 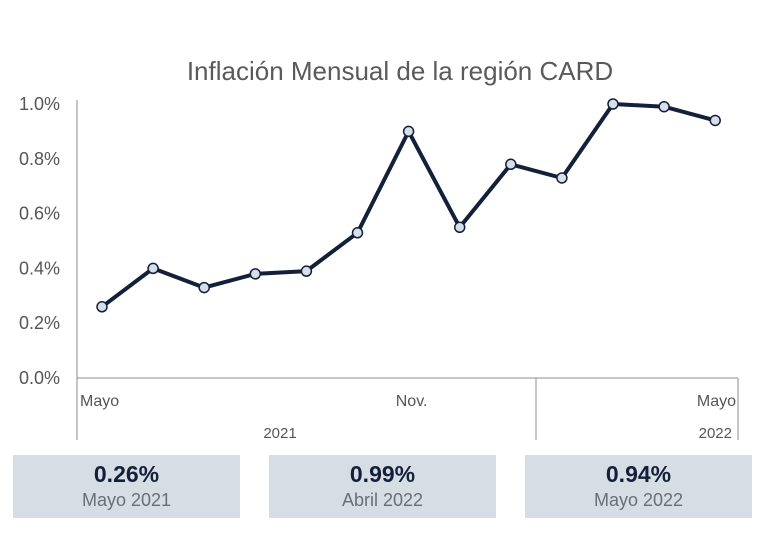 I want to click on y-tick-label: 0.2%, so click(x=39, y=323).